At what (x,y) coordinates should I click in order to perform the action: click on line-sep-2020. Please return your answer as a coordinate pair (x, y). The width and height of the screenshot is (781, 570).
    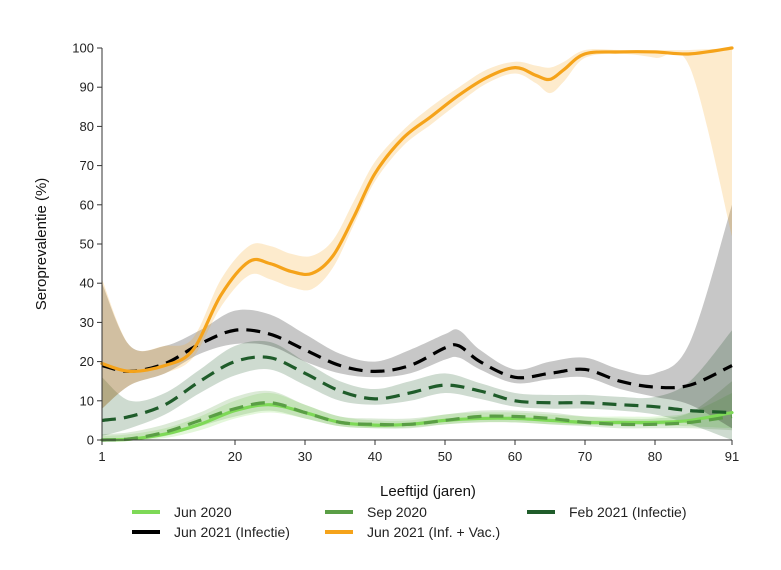
    Looking at the image, I should click on (417, 421).